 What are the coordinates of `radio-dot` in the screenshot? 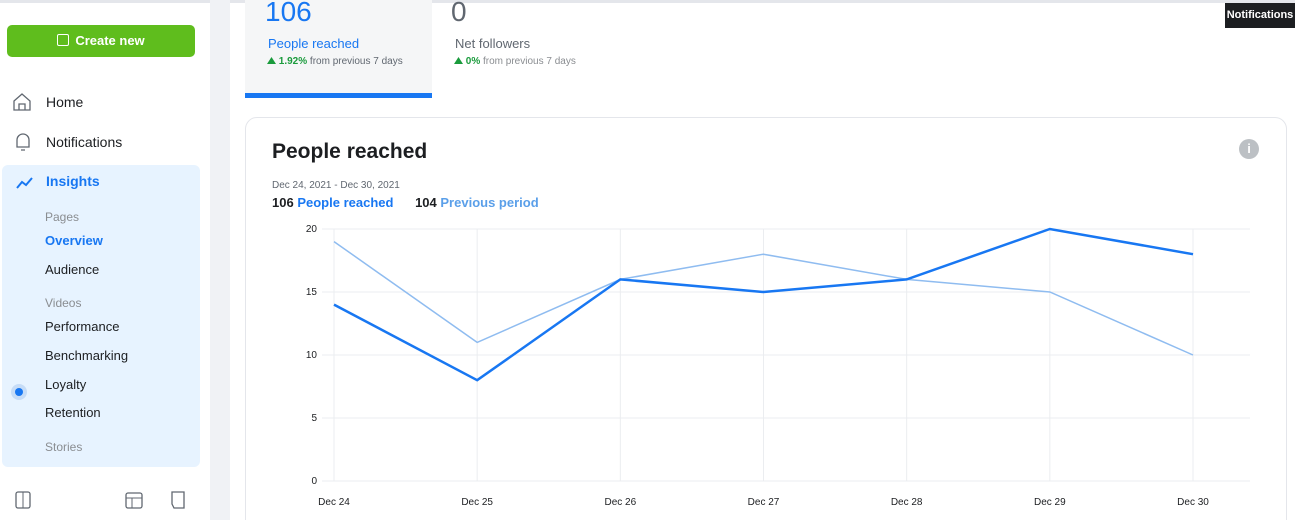 It's located at (19, 392).